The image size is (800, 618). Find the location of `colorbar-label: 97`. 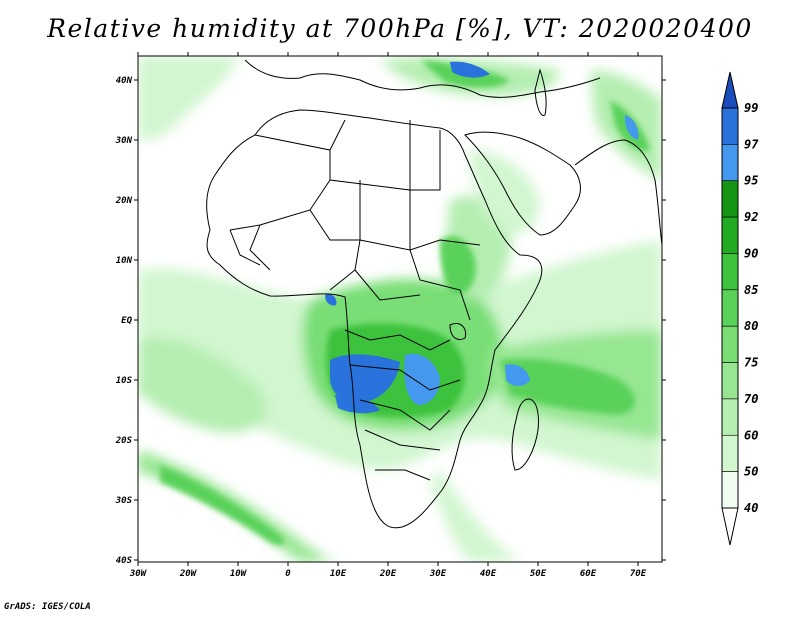

colorbar-label: 97 is located at coordinates (751, 144).